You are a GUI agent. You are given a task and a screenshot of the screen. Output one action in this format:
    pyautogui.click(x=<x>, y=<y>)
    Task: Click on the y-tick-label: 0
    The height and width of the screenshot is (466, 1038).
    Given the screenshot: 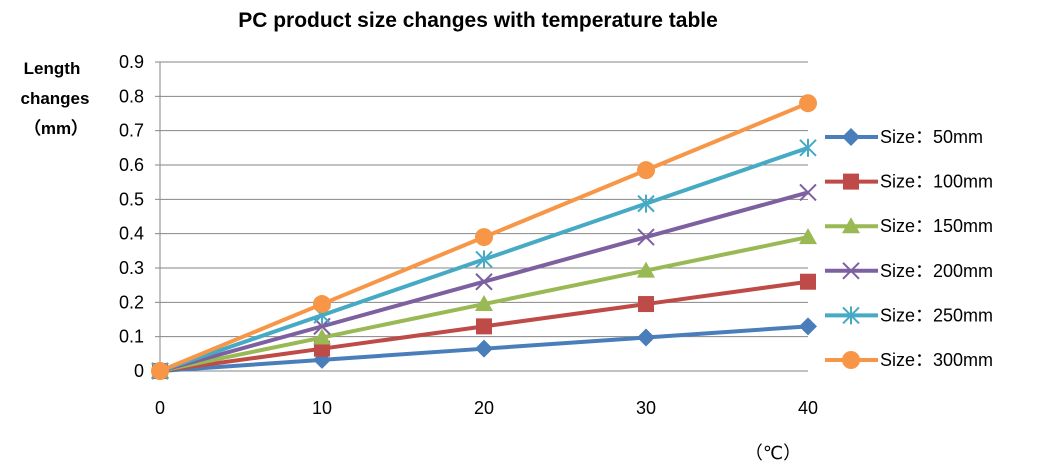 What is the action you would take?
    pyautogui.click(x=139, y=371)
    